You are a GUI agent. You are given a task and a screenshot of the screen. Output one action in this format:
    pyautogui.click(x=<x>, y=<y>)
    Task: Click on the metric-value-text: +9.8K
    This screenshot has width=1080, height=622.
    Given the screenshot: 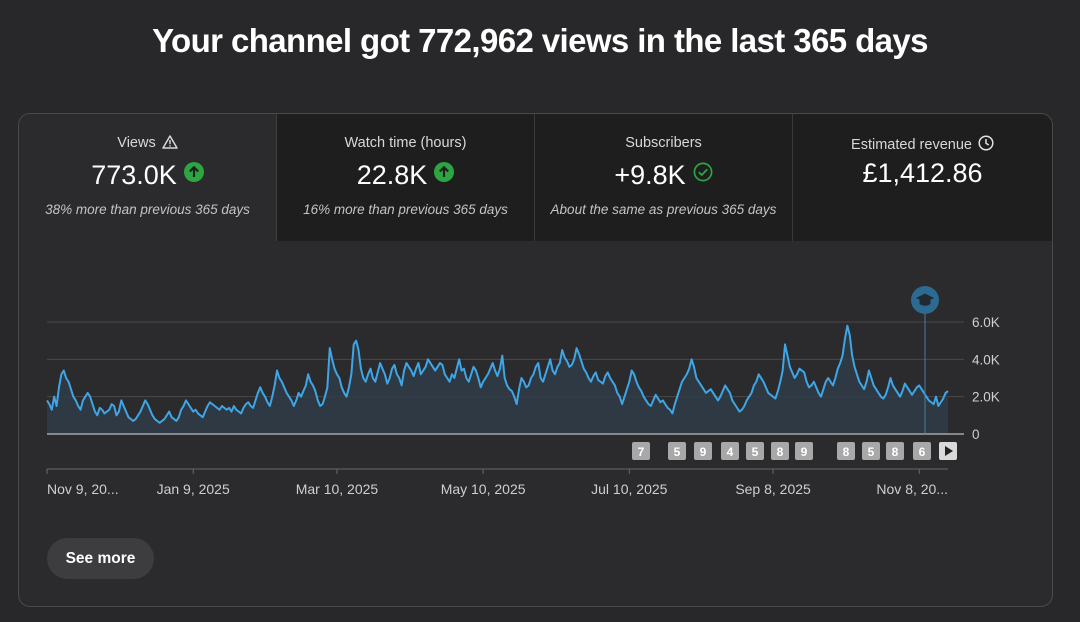 What is the action you would take?
    pyautogui.click(x=650, y=175)
    